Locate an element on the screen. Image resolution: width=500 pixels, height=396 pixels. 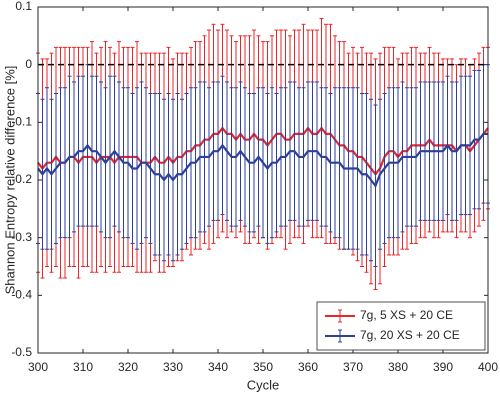
x-tick-label: 380 is located at coordinates (398, 367).